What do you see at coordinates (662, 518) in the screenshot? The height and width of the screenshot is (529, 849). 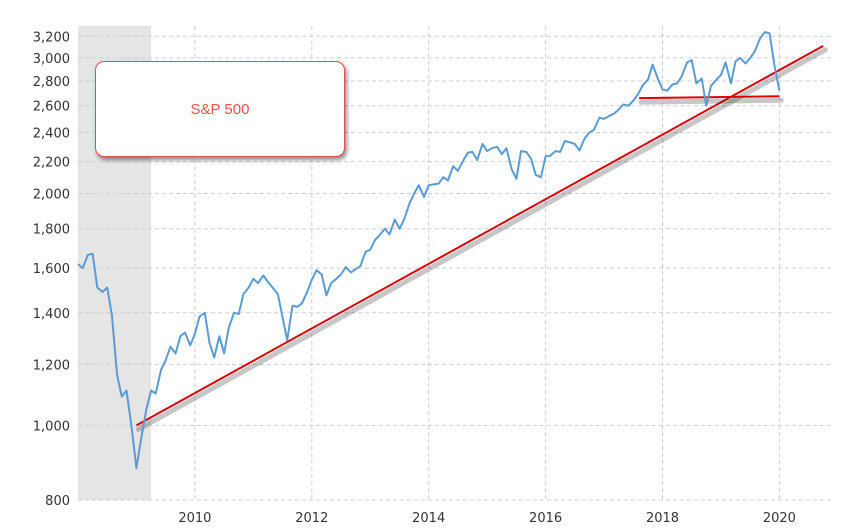 I see `x-tick-label: 2018` at bounding box center [662, 518].